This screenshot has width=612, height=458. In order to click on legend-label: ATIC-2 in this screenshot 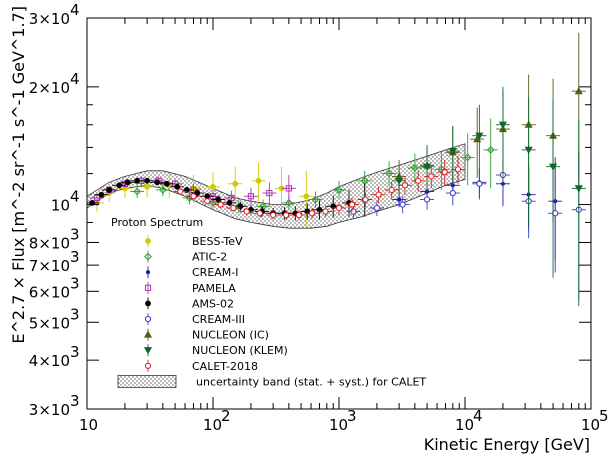, I will do `click(209, 257)`.